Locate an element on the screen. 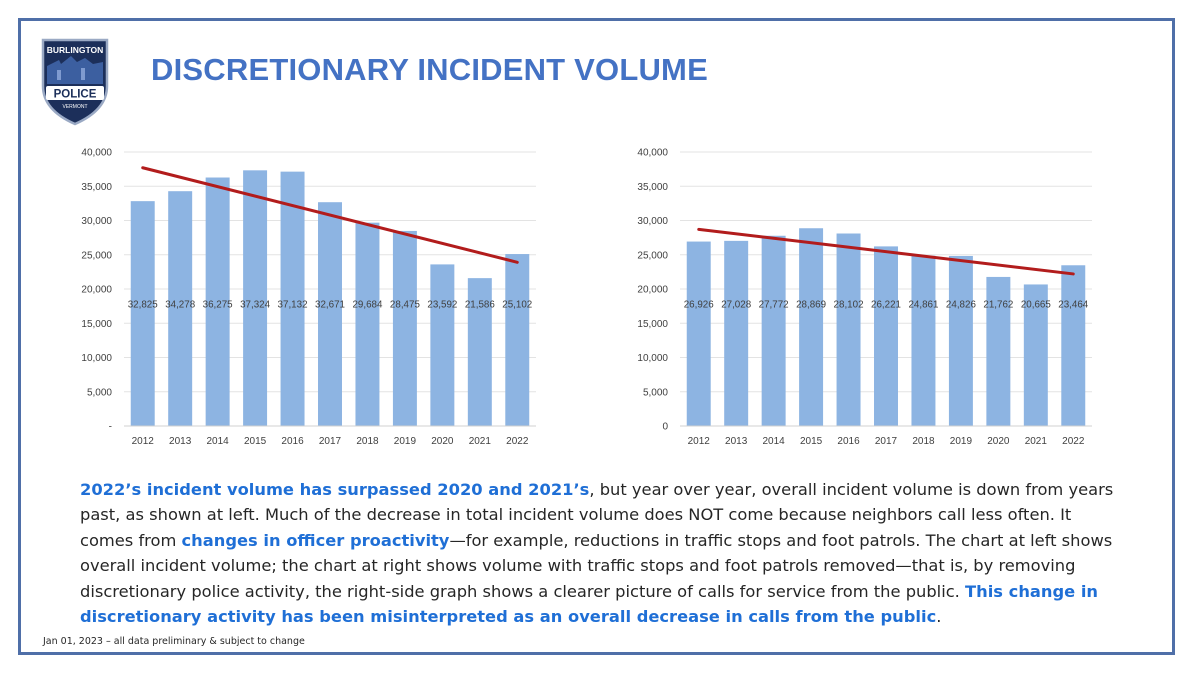 Image resolution: width=1200 pixels, height=676 pixels. data-label: 20,665 is located at coordinates (1036, 304).